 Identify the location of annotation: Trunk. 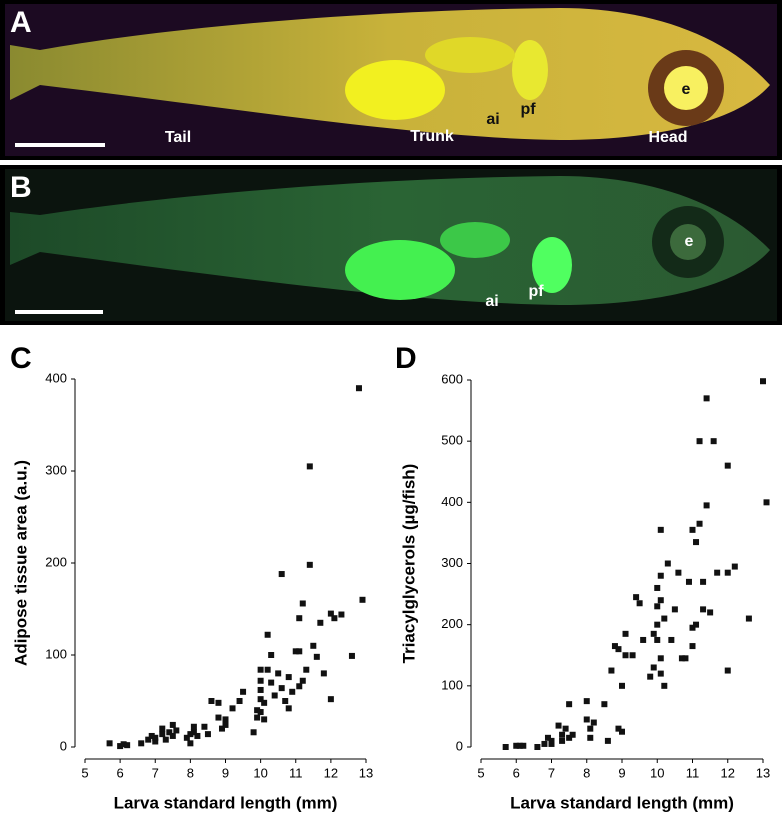
(432, 136).